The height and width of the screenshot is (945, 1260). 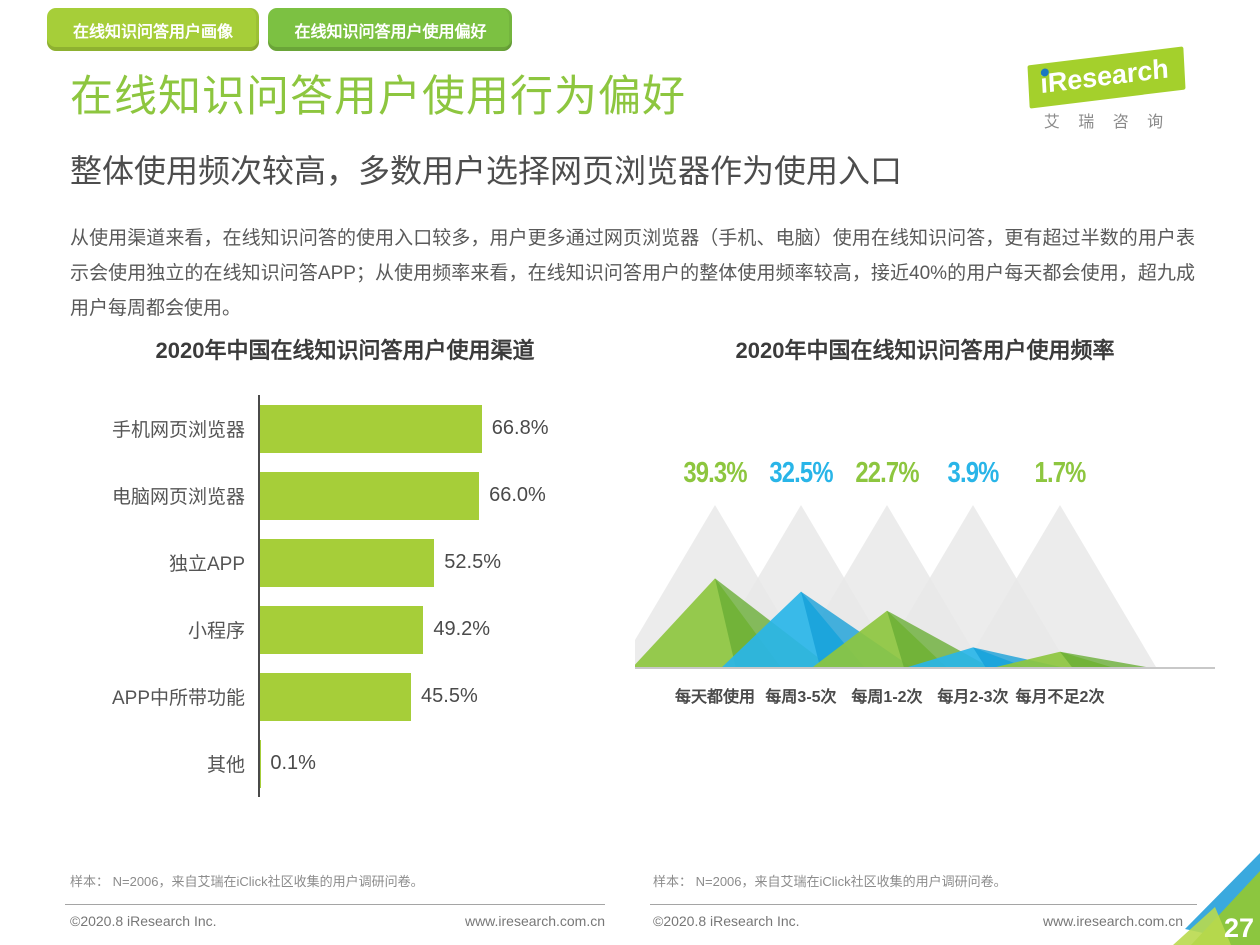 I want to click on corner-decoration: 27, so click(x=1216, y=899).